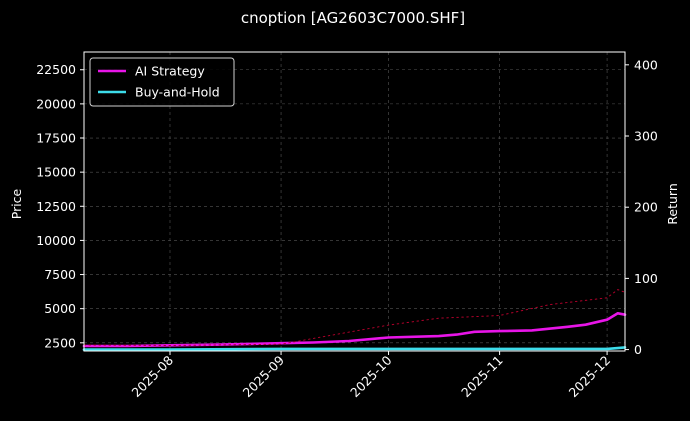 The height and width of the screenshot is (421, 690). I want to click on y-axis-label: Price, so click(16, 203).